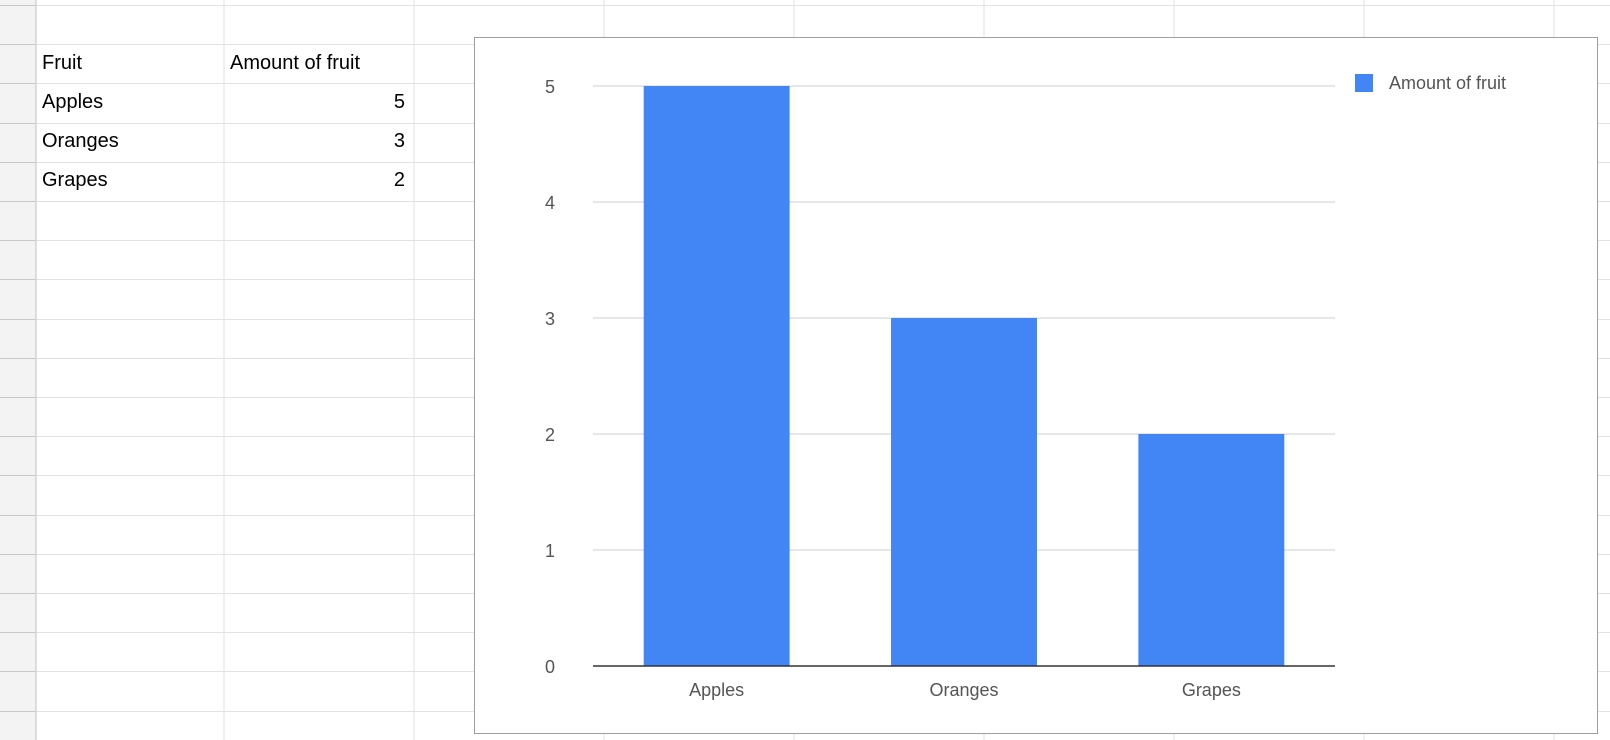 Image resolution: width=1610 pixels, height=740 pixels. Describe the element at coordinates (399, 141) in the screenshot. I see `cell-amount-oranges: 3` at that location.